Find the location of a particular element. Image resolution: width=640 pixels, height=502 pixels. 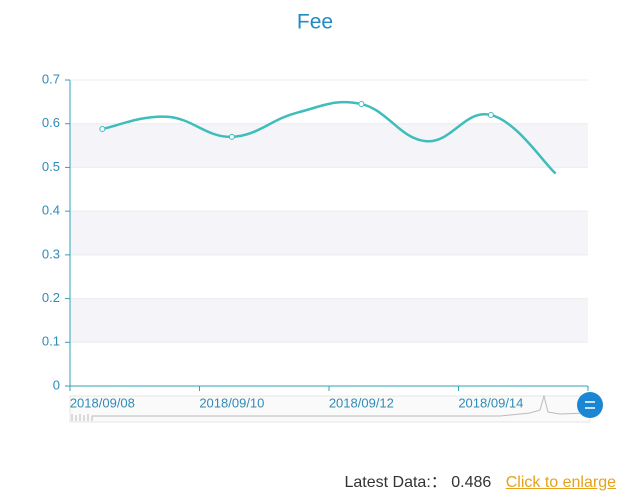

y-tick-label: 0.7 is located at coordinates (51, 78).